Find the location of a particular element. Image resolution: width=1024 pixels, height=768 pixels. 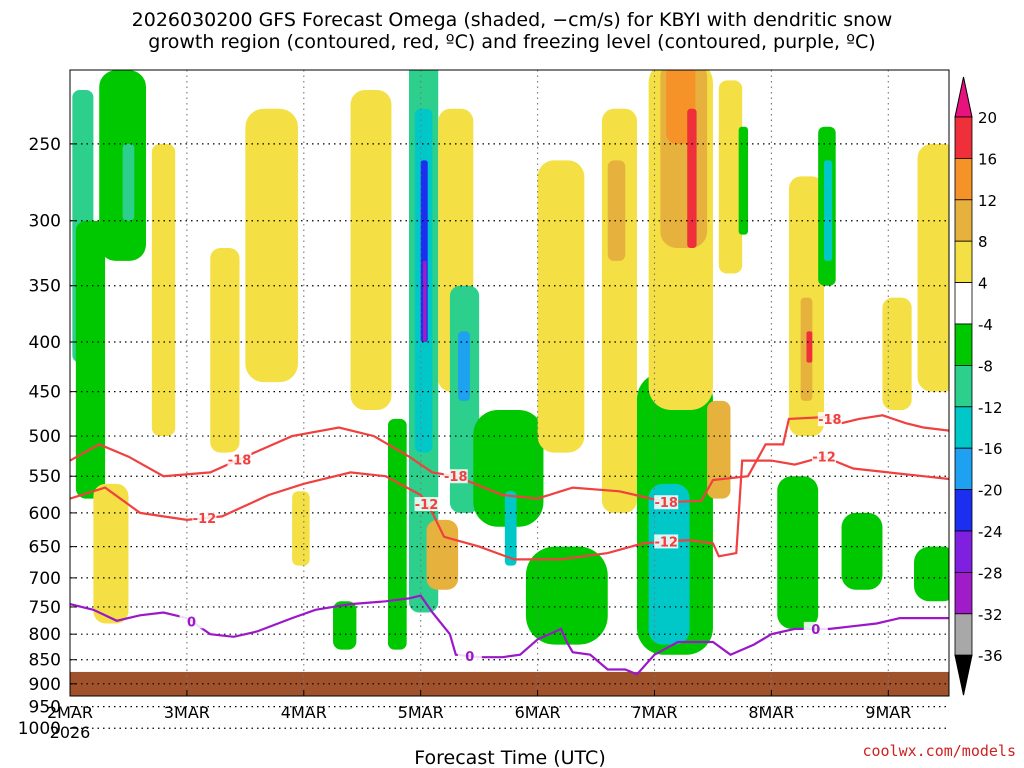

colorbar-label-13: -36 is located at coordinates (990, 656).